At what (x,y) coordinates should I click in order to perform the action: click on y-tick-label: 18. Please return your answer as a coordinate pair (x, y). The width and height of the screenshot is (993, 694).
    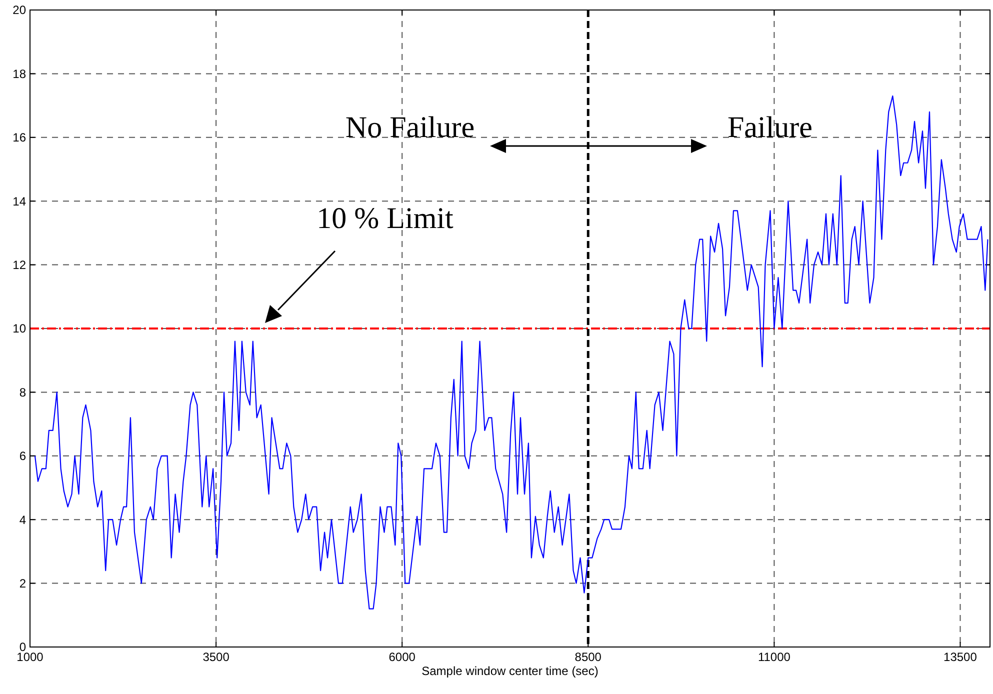
    Looking at the image, I should click on (19, 73).